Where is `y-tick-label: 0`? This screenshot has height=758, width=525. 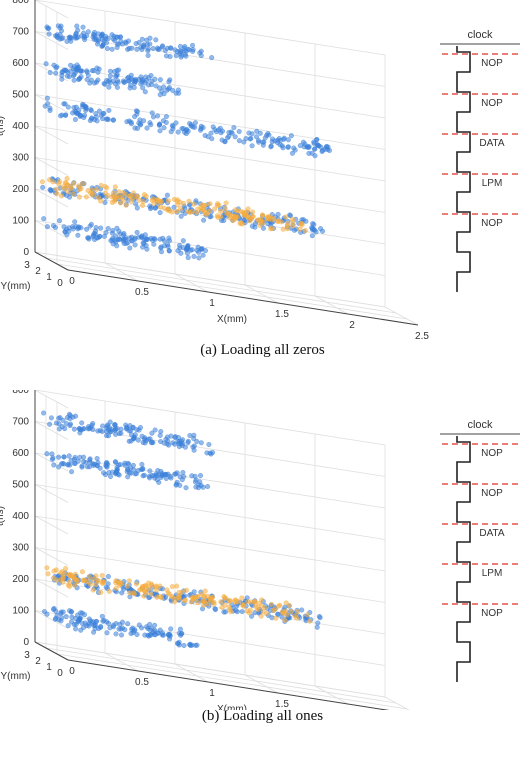
y-tick-label: 0 is located at coordinates (60, 283).